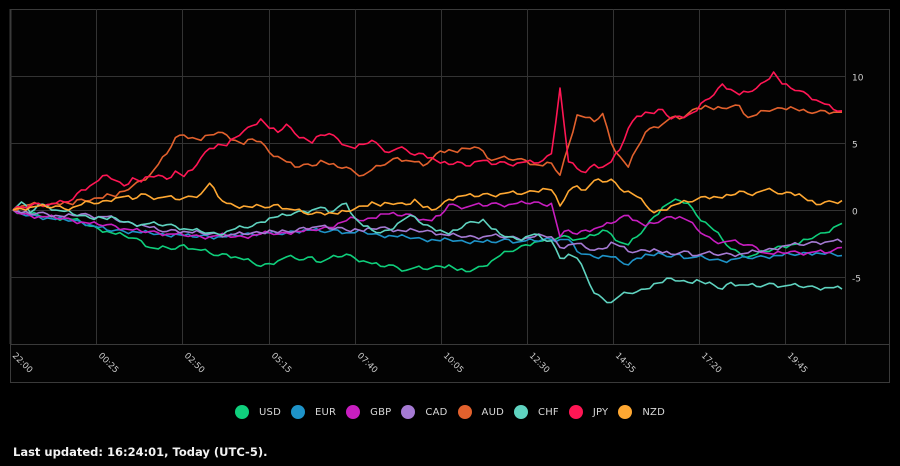 Image resolution: width=900 pixels, height=466 pixels. Describe the element at coordinates (493, 412) in the screenshot. I see `legend-label: AUD` at that location.